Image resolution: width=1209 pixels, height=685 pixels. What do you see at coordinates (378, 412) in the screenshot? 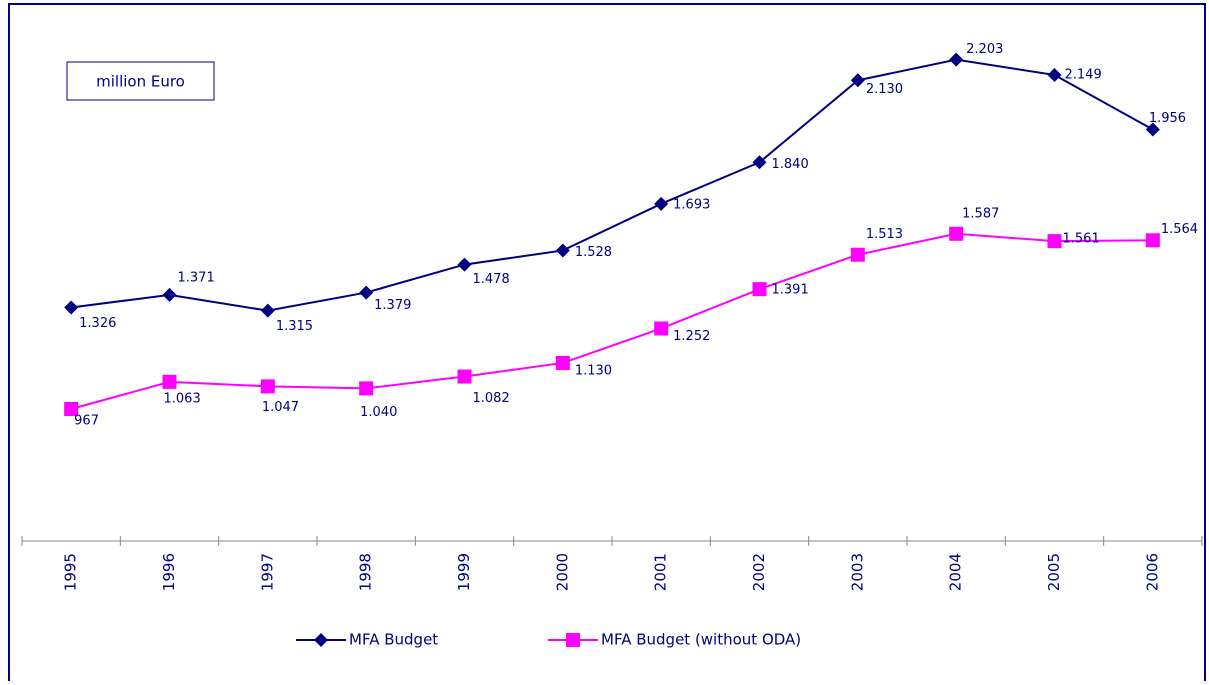
I see `value-label: 1.040` at bounding box center [378, 412].